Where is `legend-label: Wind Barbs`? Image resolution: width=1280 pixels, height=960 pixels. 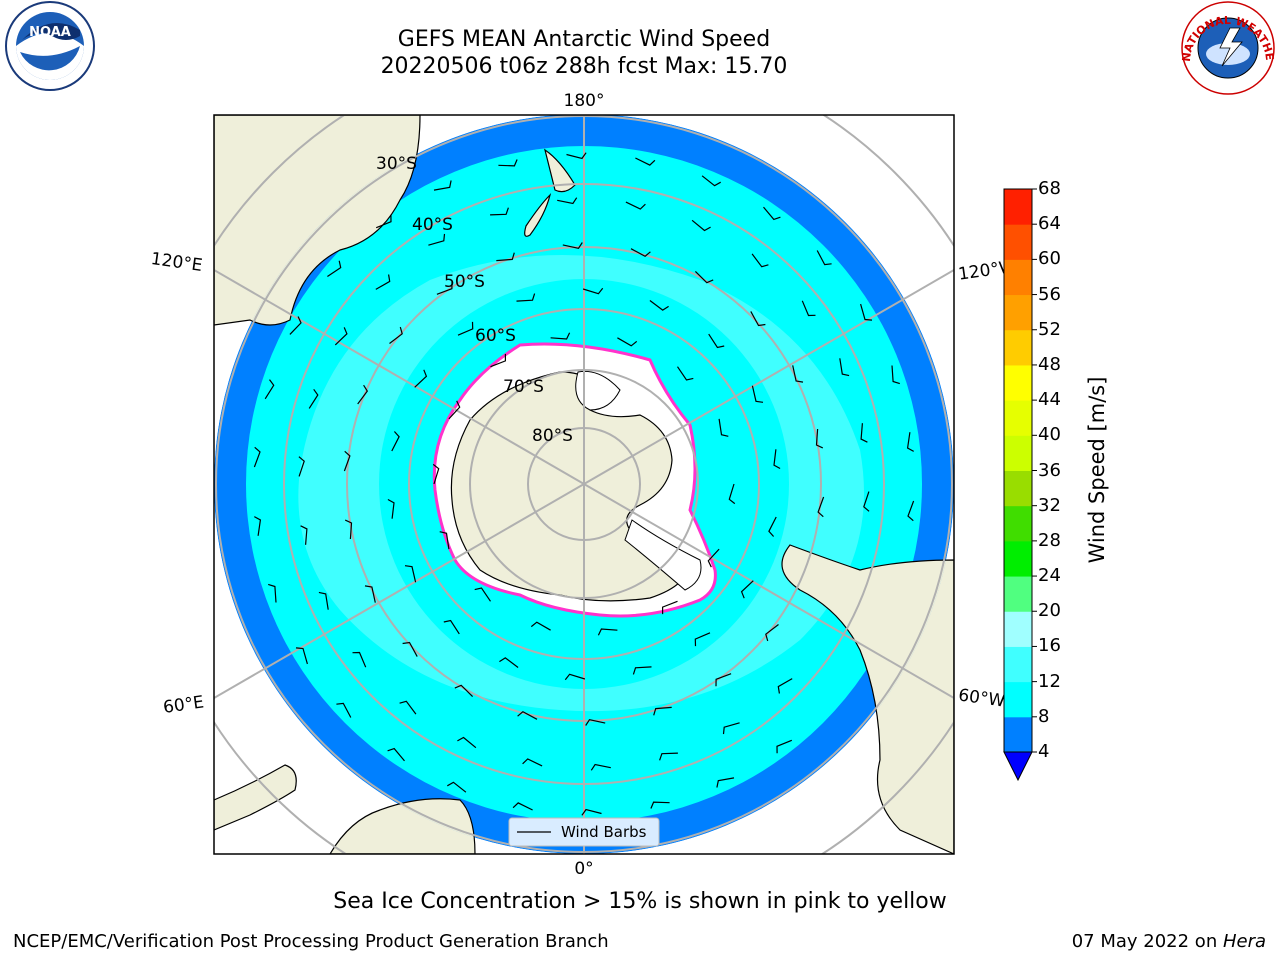
legend-label: Wind Barbs is located at coordinates (604, 832).